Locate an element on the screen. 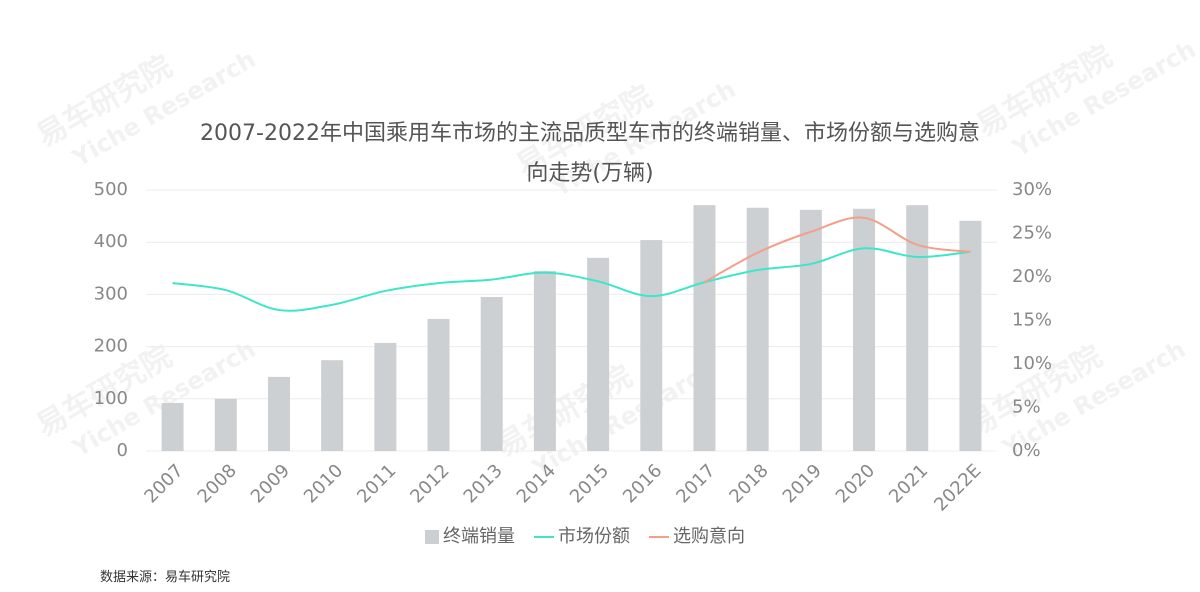  x-tick-label: 2010 is located at coordinates (323, 483).